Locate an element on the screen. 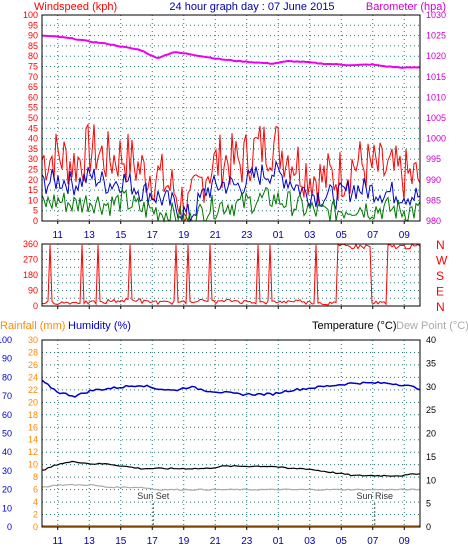 The width and height of the screenshot is (468, 555). humidity-tick-label: 0 is located at coordinates (9, 527).